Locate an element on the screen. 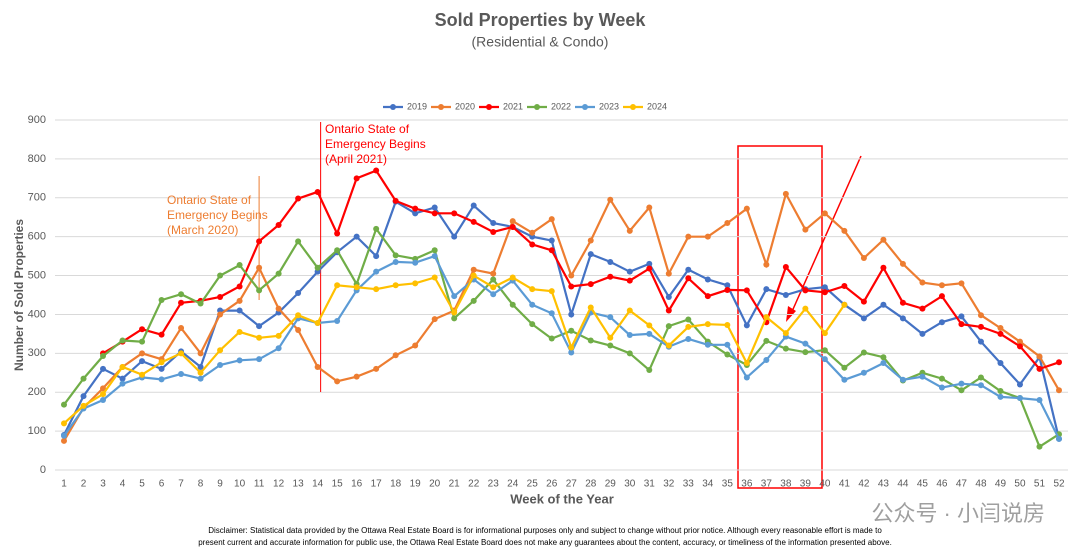 This screenshot has height=557, width=1080. y-axis-label: Number of Sold Properties is located at coordinates (19, 295).